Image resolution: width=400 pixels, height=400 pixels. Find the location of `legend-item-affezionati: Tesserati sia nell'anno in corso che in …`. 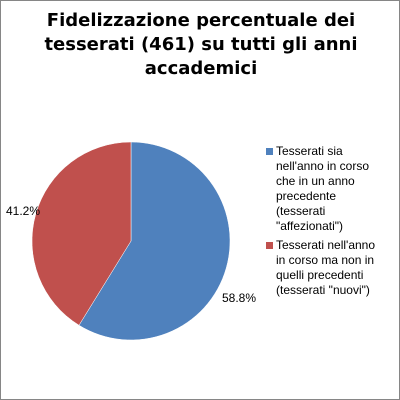

legend-item-affezionati: Tesserati sia nell'anno in corso che in … is located at coordinates (331, 189).